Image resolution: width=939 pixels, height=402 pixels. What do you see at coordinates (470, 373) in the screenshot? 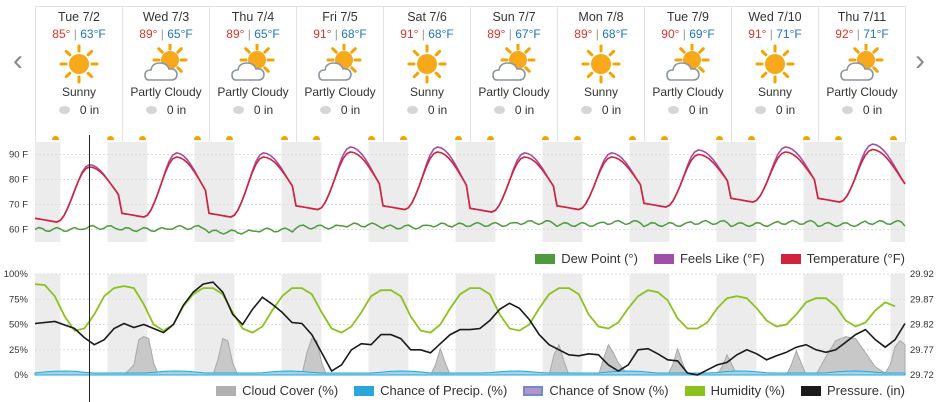
I see `precip-chance-area` at bounding box center [470, 373].